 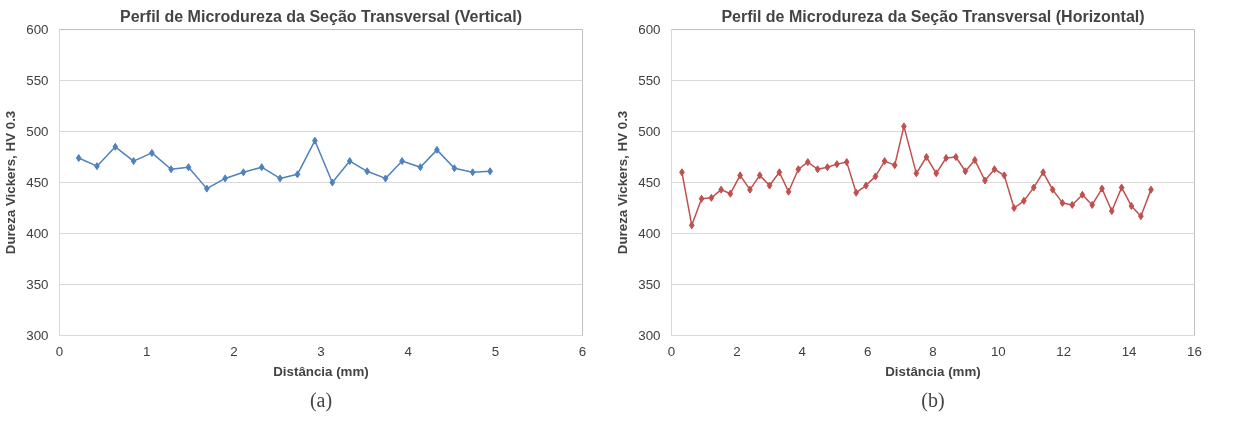 I want to click on x-tick-label: 12, so click(x=1064, y=351).